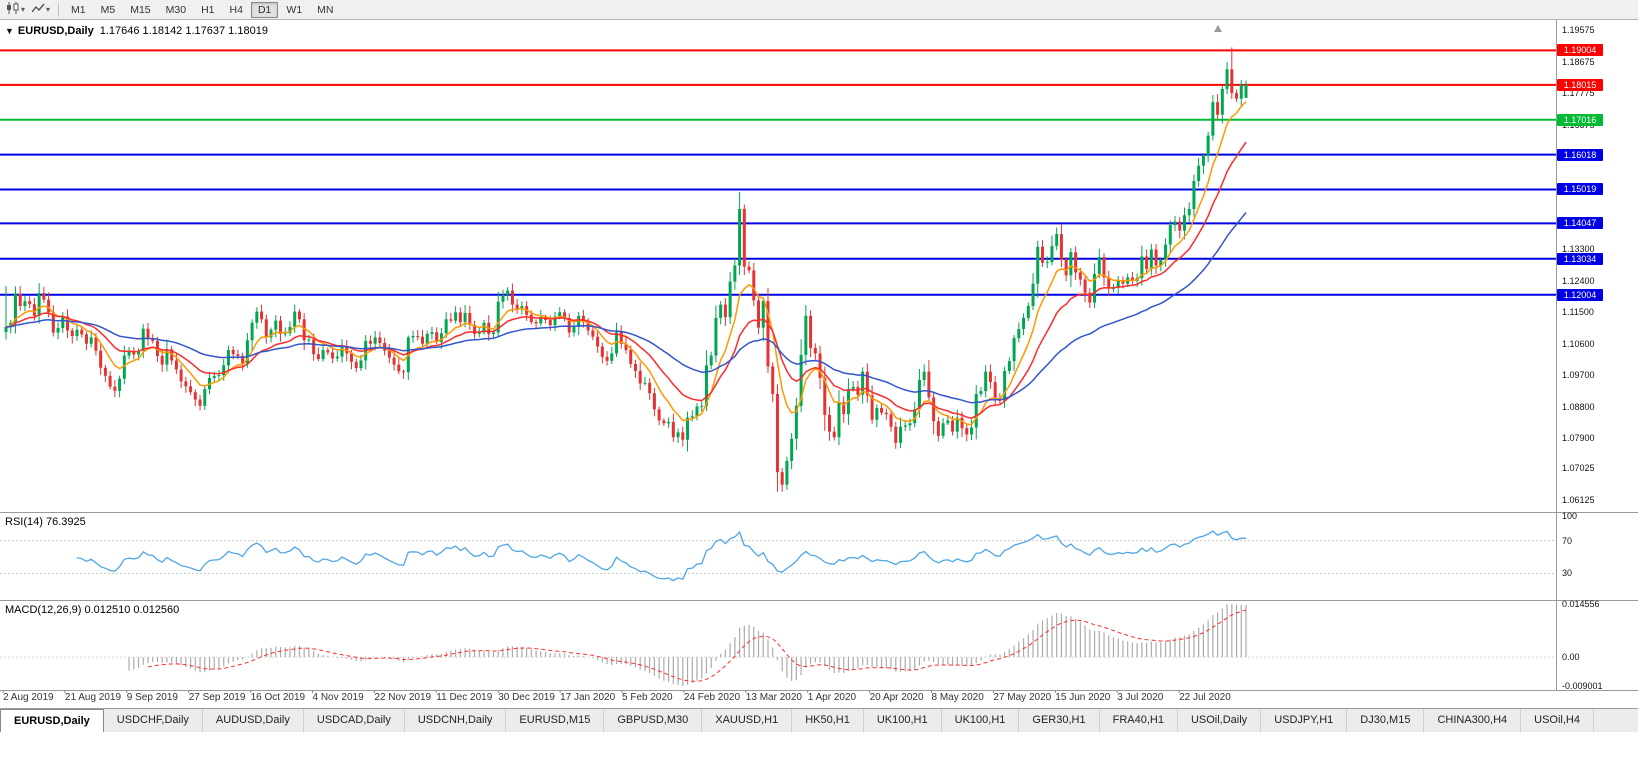 This screenshot has width=1638, height=765. Describe the element at coordinates (1578, 312) in the screenshot. I see `price-axis-label: 1.11500` at that location.